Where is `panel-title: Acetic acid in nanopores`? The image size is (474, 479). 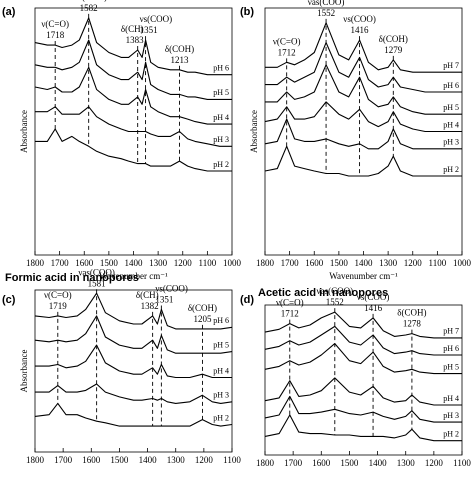 panel-title: Acetic acid in nanopores is located at coordinates (323, 293).